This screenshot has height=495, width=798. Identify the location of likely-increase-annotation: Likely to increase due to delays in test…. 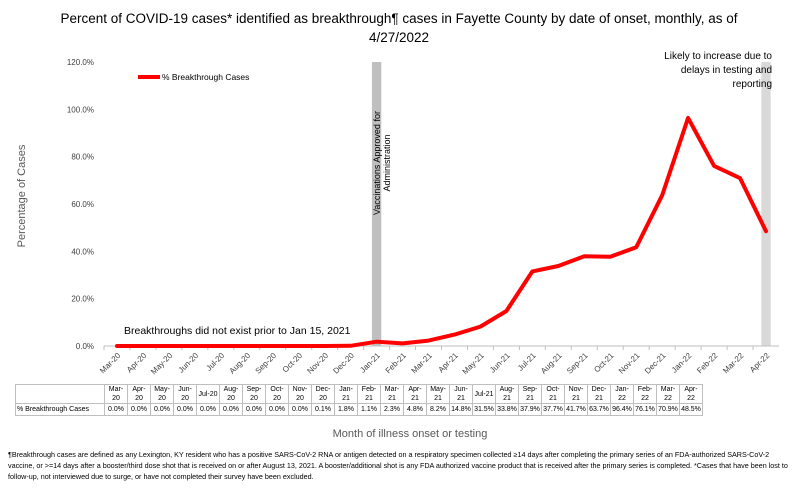
(718, 70).